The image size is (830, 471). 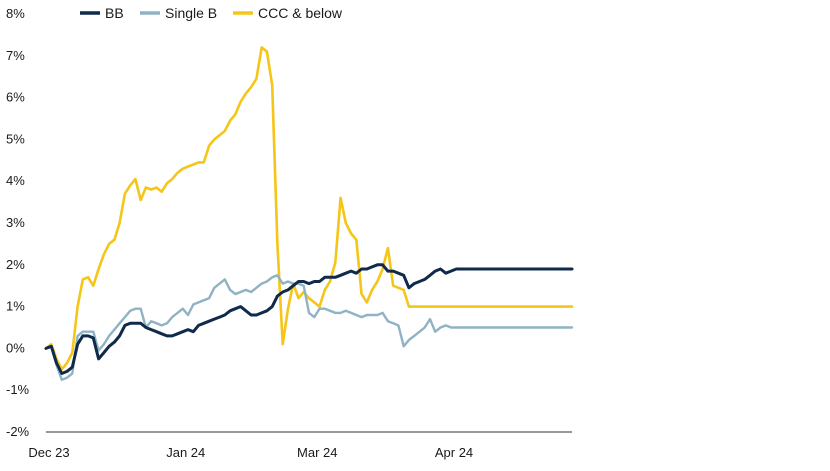 I want to click on y-tick-label: 1%, so click(x=15, y=306).